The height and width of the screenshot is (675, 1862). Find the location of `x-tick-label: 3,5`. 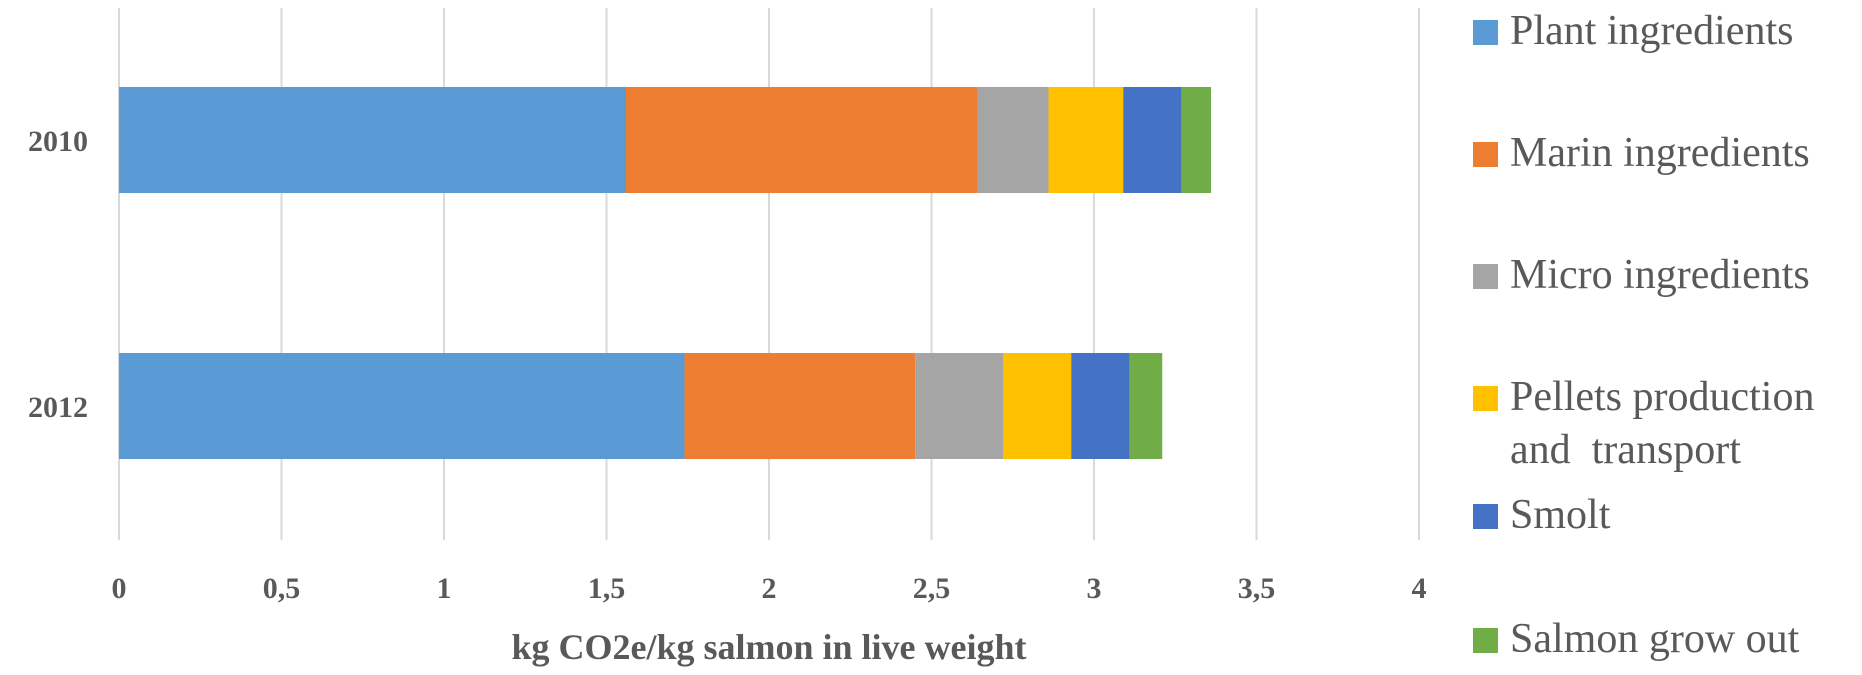

x-tick-label: 3,5 is located at coordinates (1257, 588).